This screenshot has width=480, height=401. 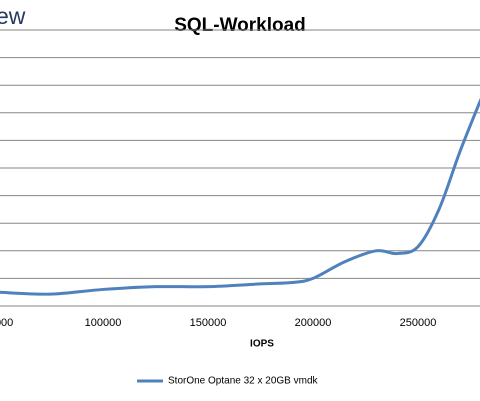 I want to click on x-tick-label: 150000, so click(x=208, y=323).